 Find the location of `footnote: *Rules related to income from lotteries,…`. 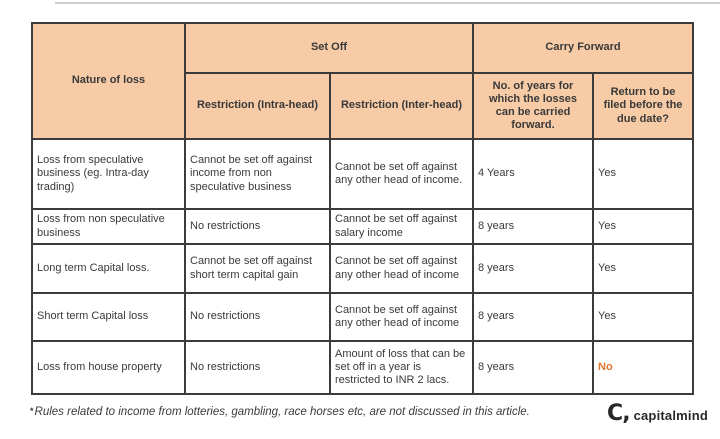

footnote: *Rules related to income from lotteries,… is located at coordinates (280, 412).